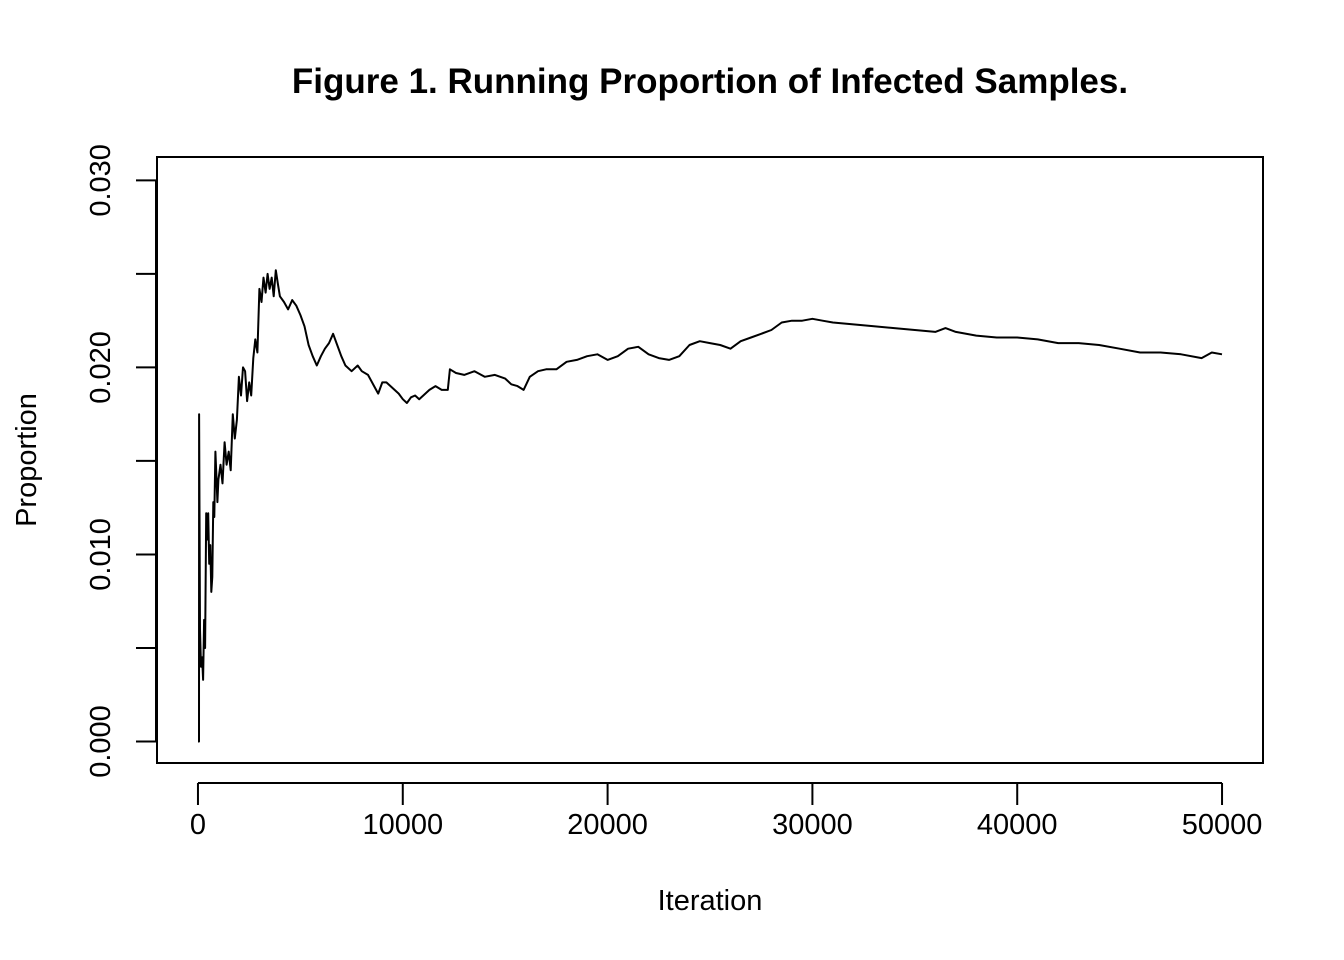 The height and width of the screenshot is (960, 1344). What do you see at coordinates (402, 825) in the screenshot?
I see `x-tick-label: 10000` at bounding box center [402, 825].